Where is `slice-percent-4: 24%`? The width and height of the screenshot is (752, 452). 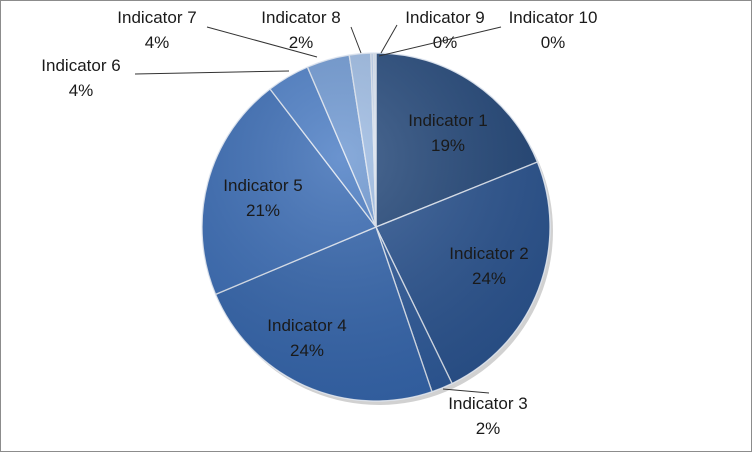
slice-percent-4: 24% is located at coordinates (307, 350).